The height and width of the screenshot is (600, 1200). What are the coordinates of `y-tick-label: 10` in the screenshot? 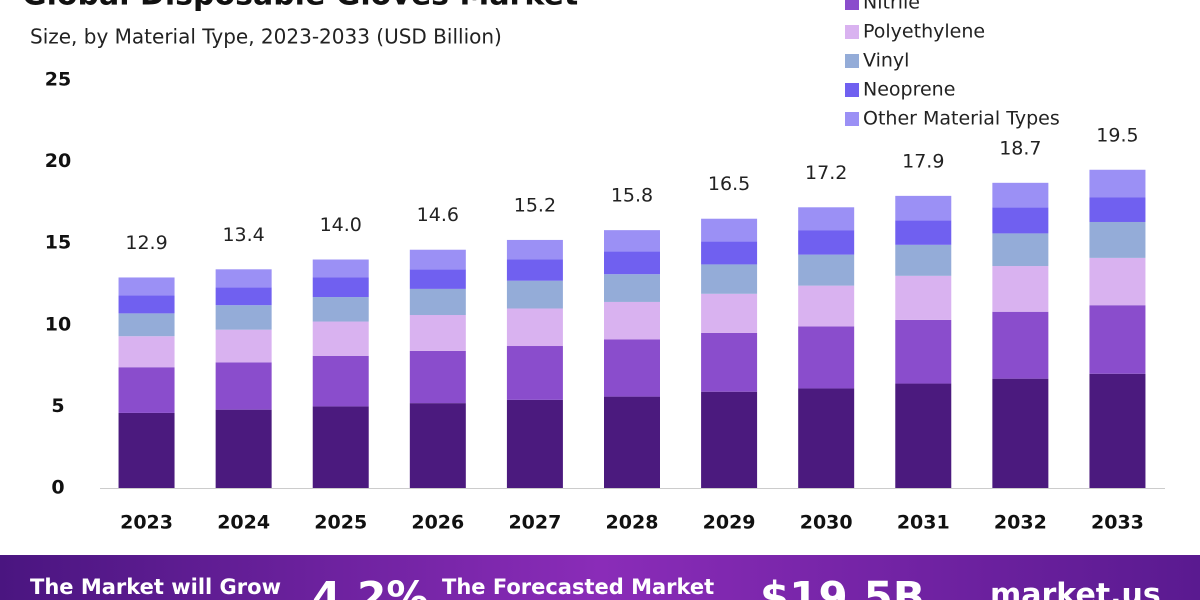 It's located at (58, 324).